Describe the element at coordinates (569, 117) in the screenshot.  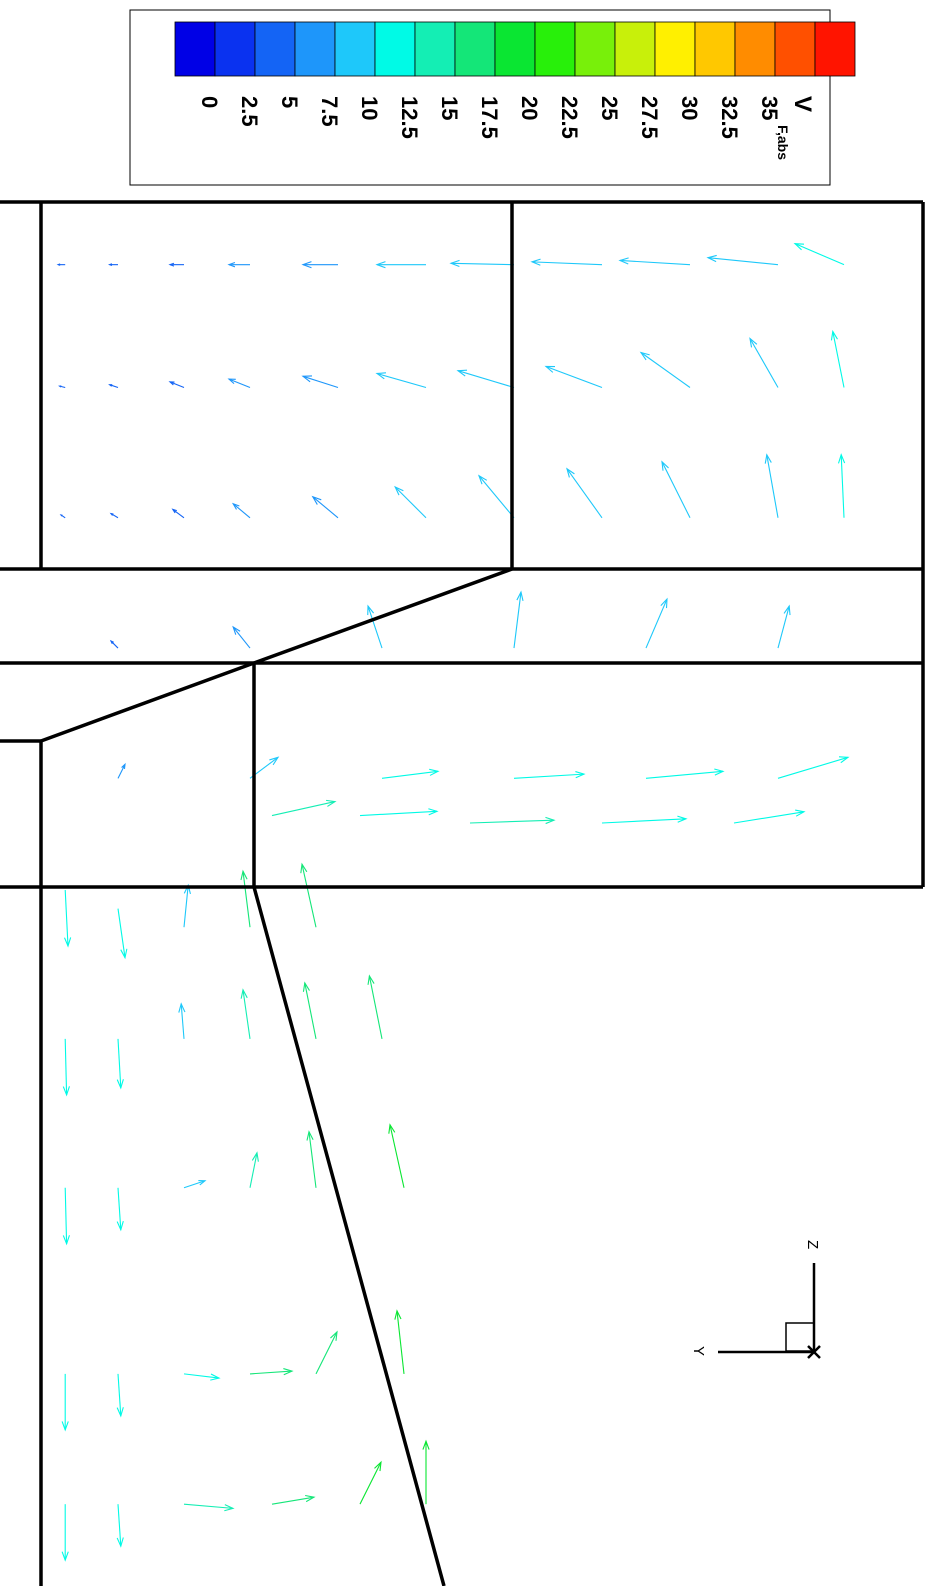
I see `colorbar-tick-label: 22.5` at that location.